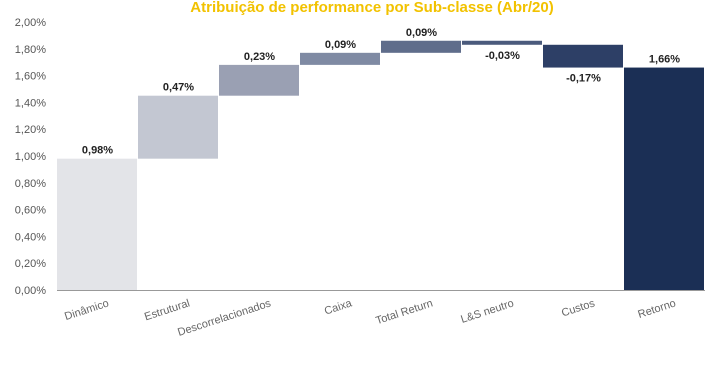 Image resolution: width=707 pixels, height=367 pixels. I want to click on x-tick-label: Dinâmico, so click(86, 310).